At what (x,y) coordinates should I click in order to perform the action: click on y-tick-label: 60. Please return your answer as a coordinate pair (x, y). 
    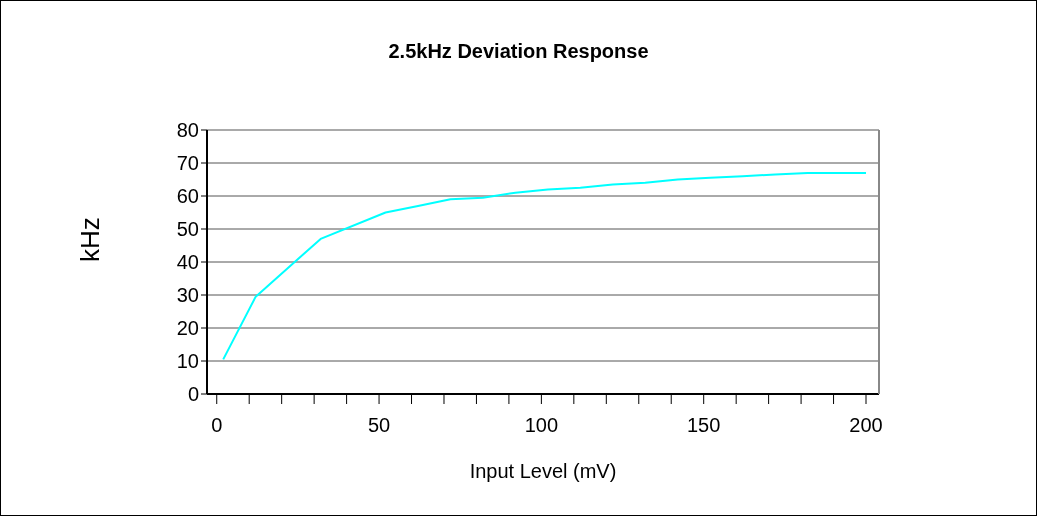
    Looking at the image, I should click on (187, 196).